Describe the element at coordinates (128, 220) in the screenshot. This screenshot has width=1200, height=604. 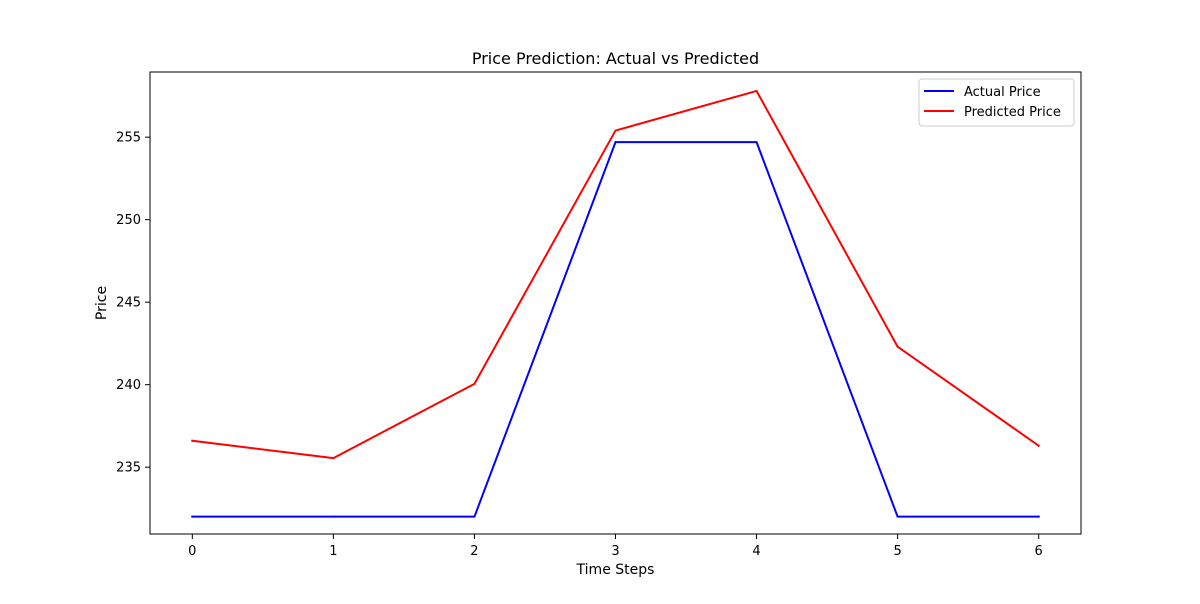
I see `y-tick-label: 250` at that location.